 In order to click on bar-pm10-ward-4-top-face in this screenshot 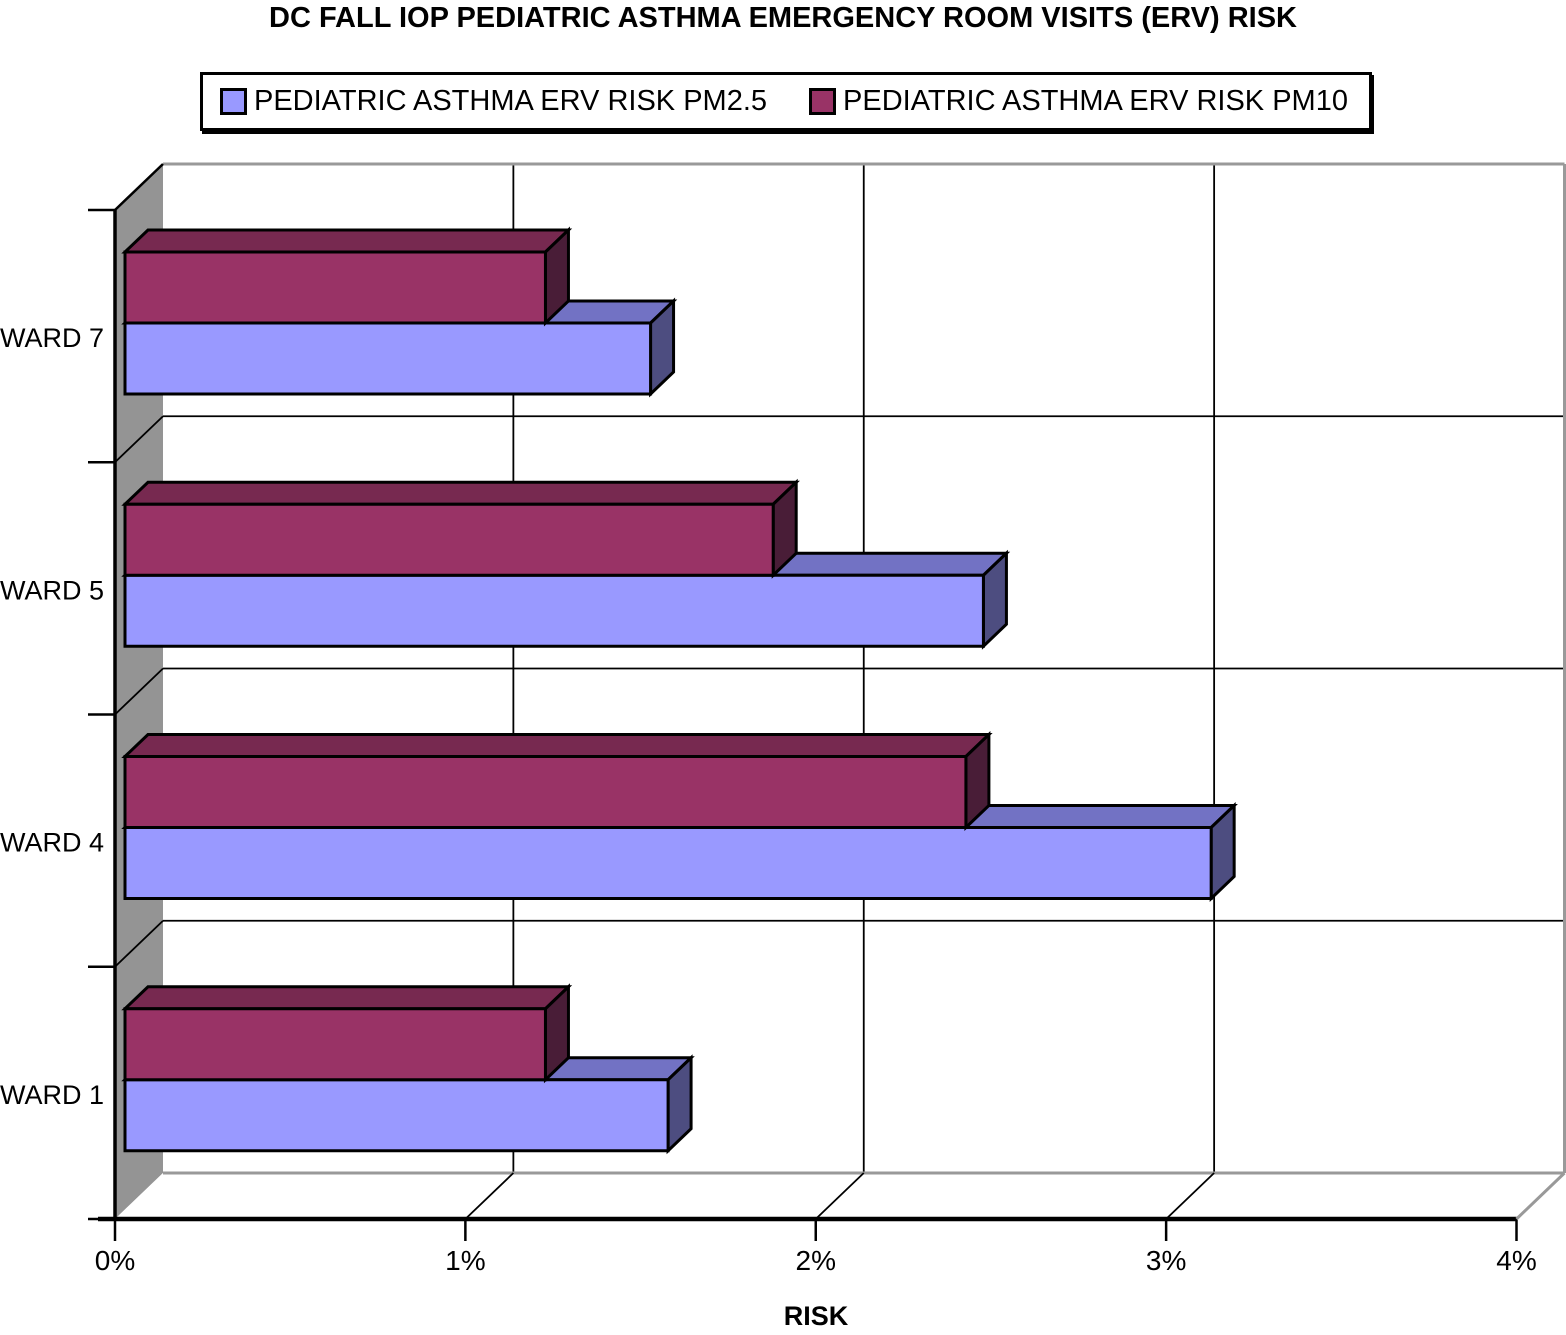, I will do `click(557, 745)`.